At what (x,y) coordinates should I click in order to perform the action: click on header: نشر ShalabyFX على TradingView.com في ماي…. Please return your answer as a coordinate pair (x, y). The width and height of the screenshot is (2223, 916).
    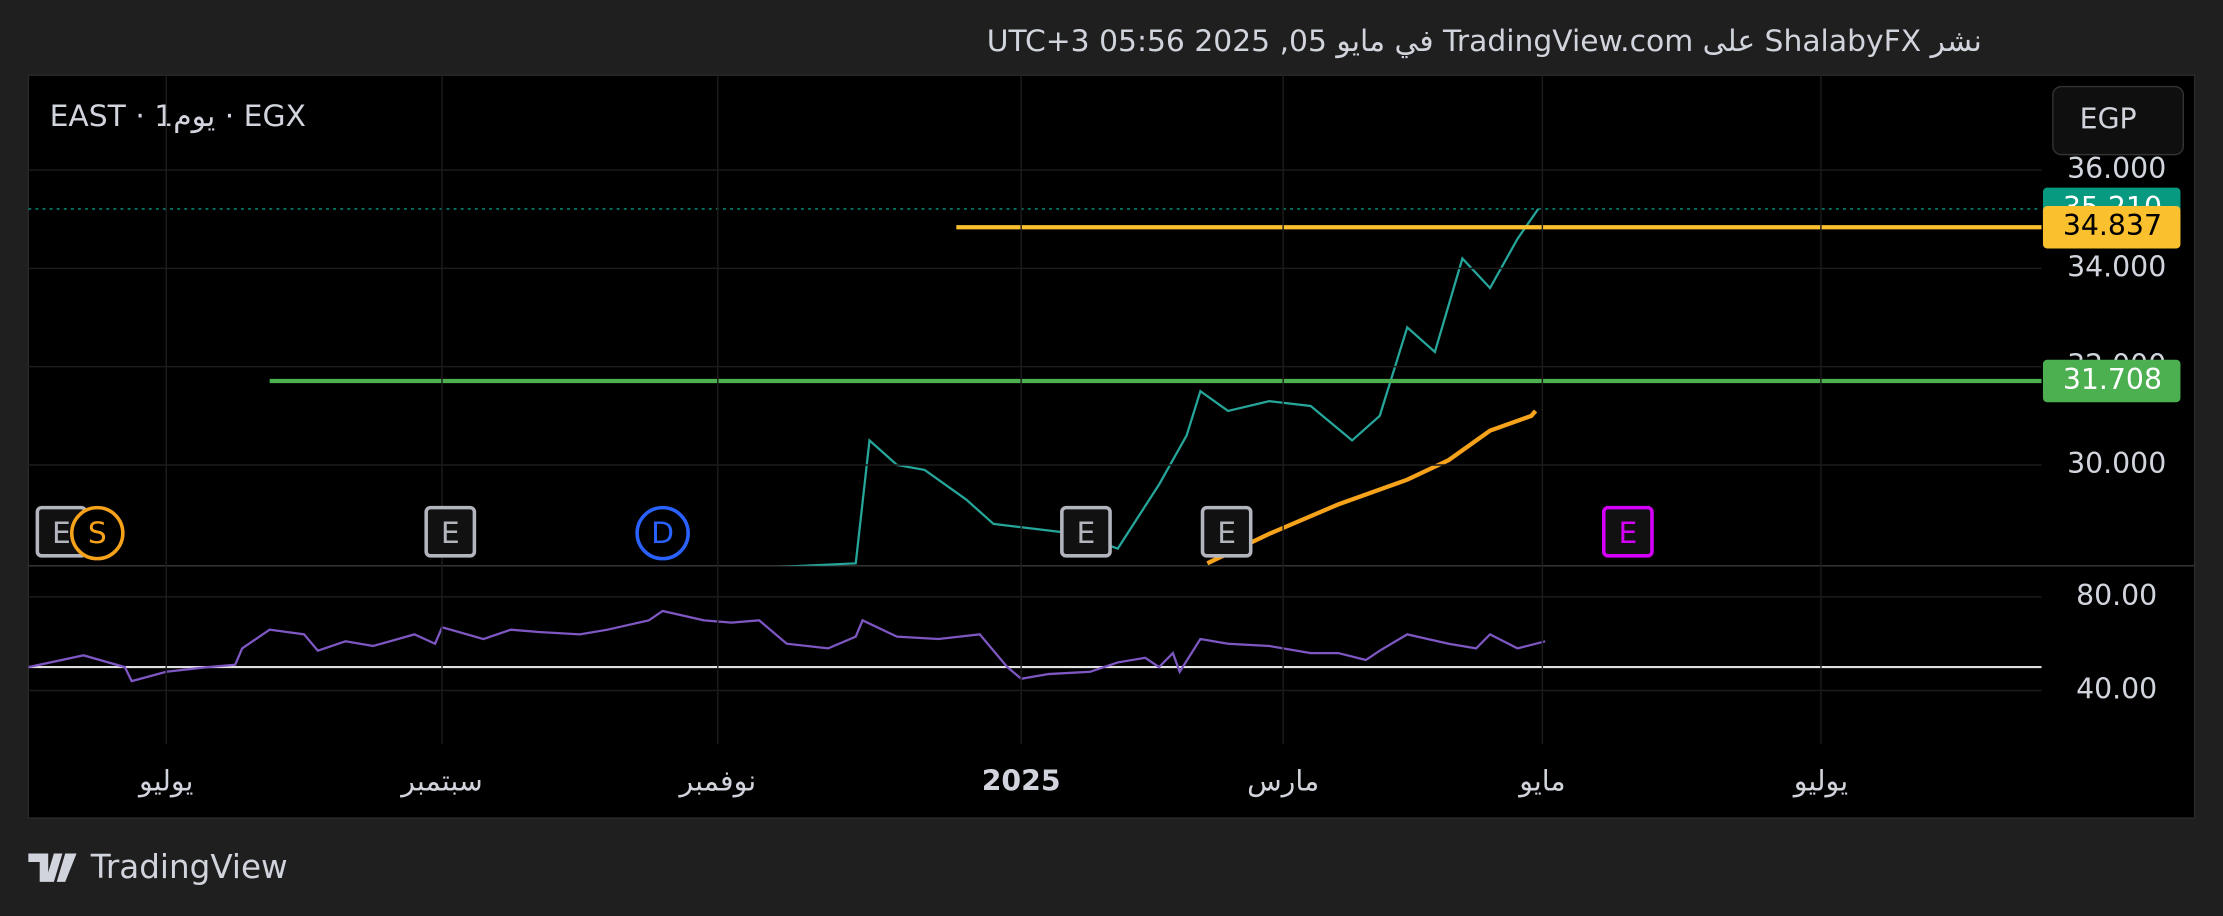
    Looking at the image, I should click on (1484, 41).